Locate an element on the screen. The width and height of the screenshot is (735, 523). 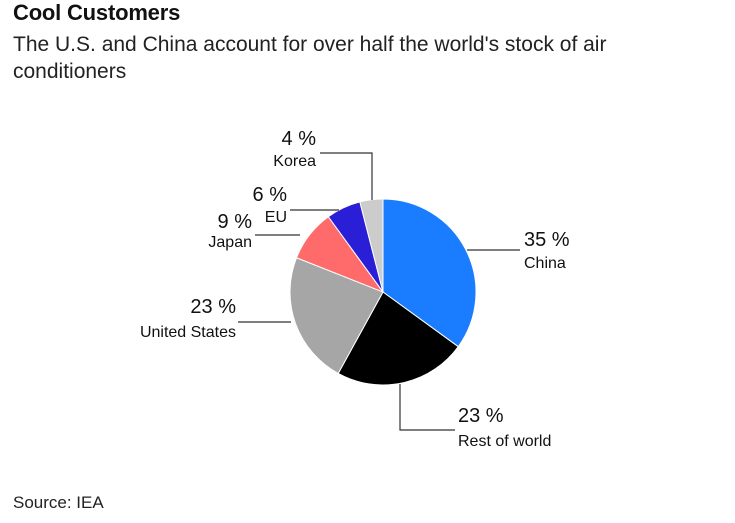
slice-category-label: EU is located at coordinates (276, 217).